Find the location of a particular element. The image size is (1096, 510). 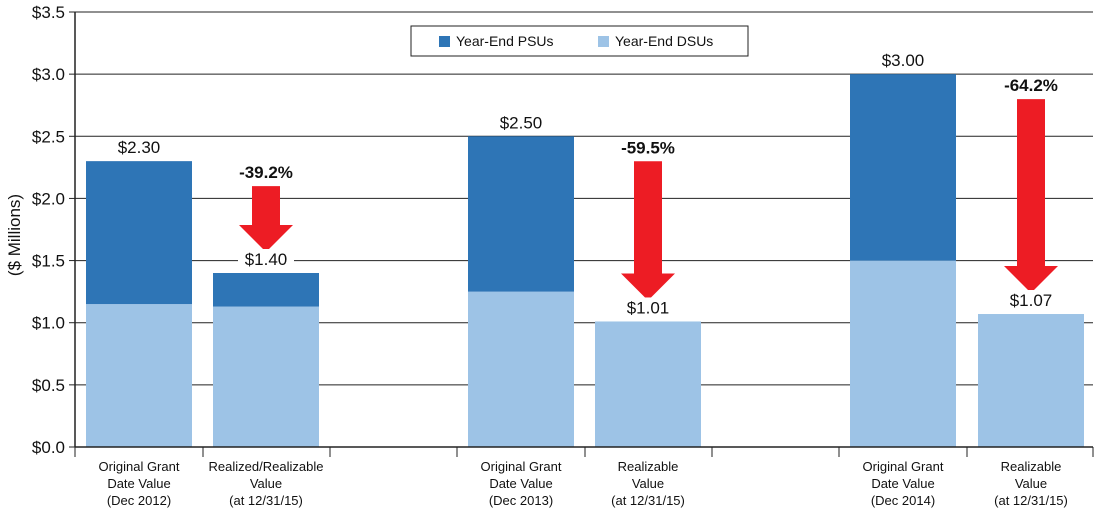

category-label: Realized/Realizable Value (at 12/31/15) is located at coordinates (266, 483).